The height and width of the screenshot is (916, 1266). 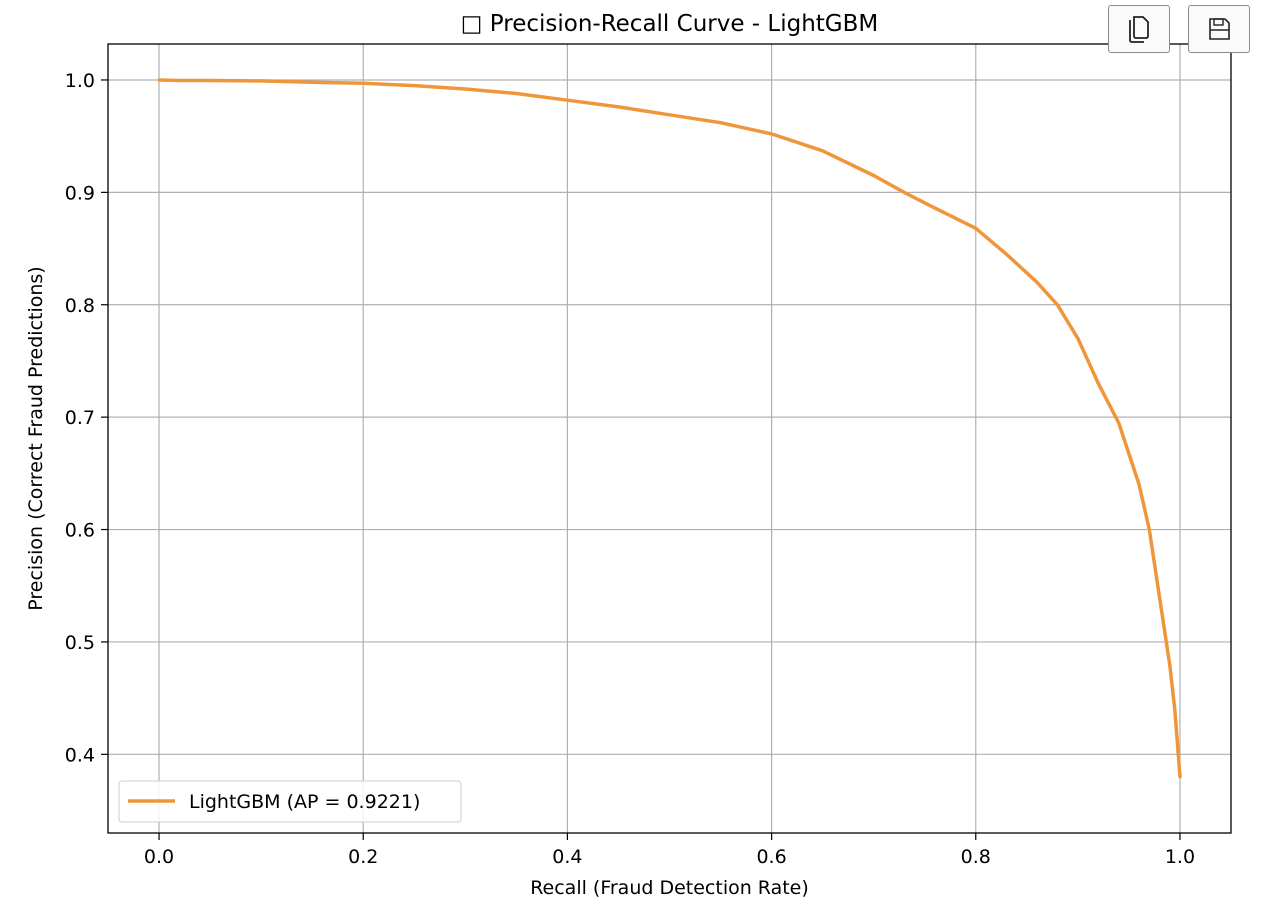 I want to click on save-button, so click(x=1219, y=29).